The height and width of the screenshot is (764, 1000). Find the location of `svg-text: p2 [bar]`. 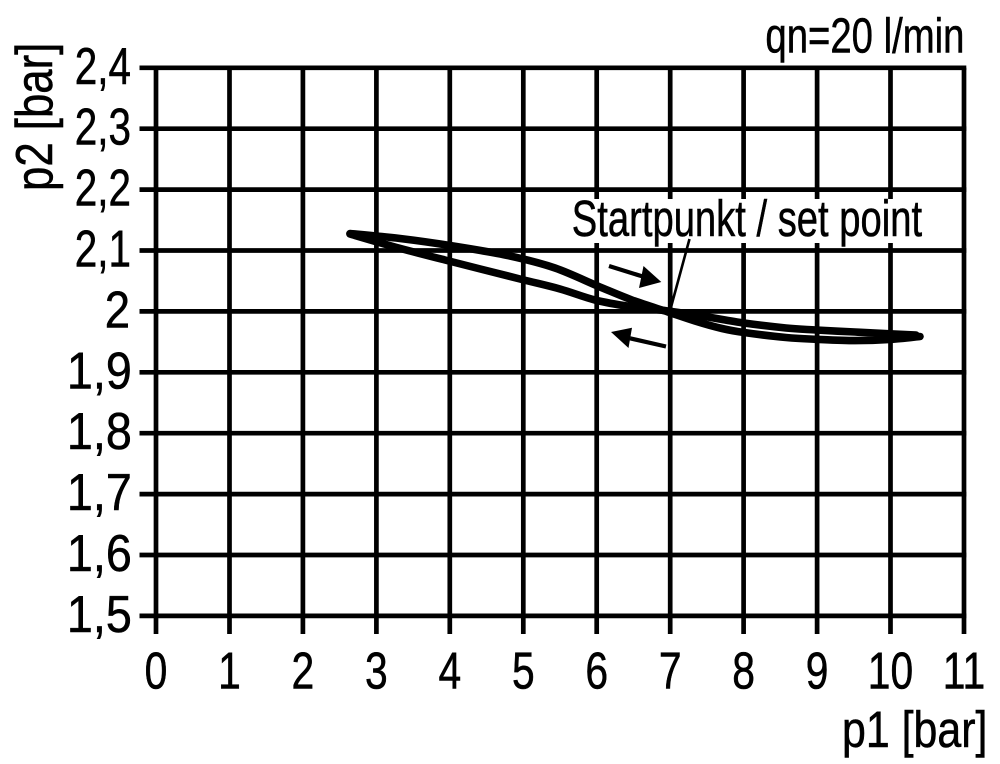

svg-text: p2 [bar] is located at coordinates (35, 117).